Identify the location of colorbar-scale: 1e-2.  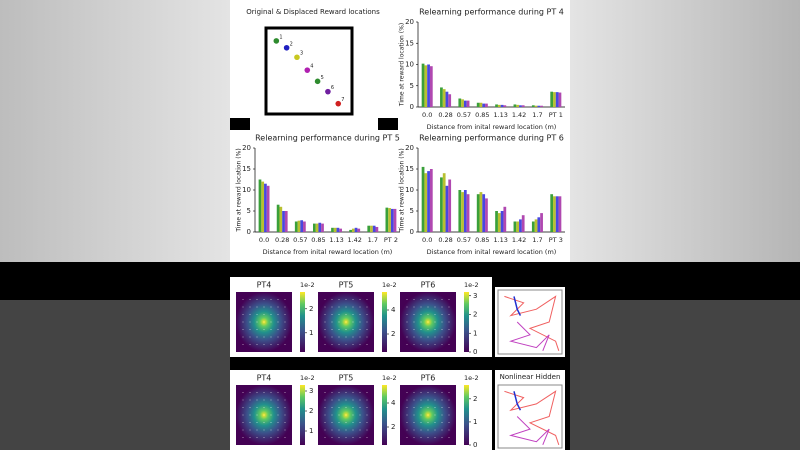
(471, 378).